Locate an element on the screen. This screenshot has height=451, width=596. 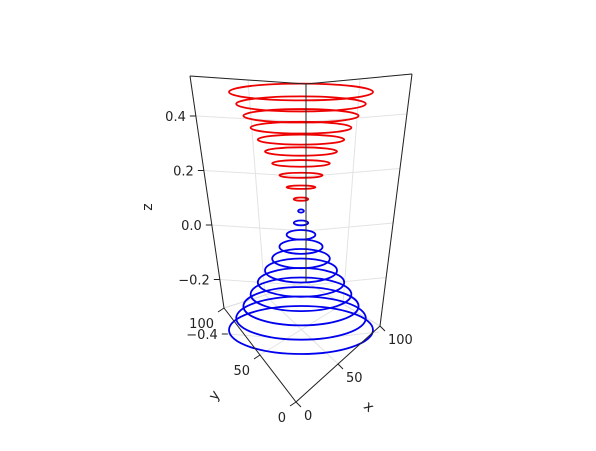
y-axis-title: y is located at coordinates (215, 396).